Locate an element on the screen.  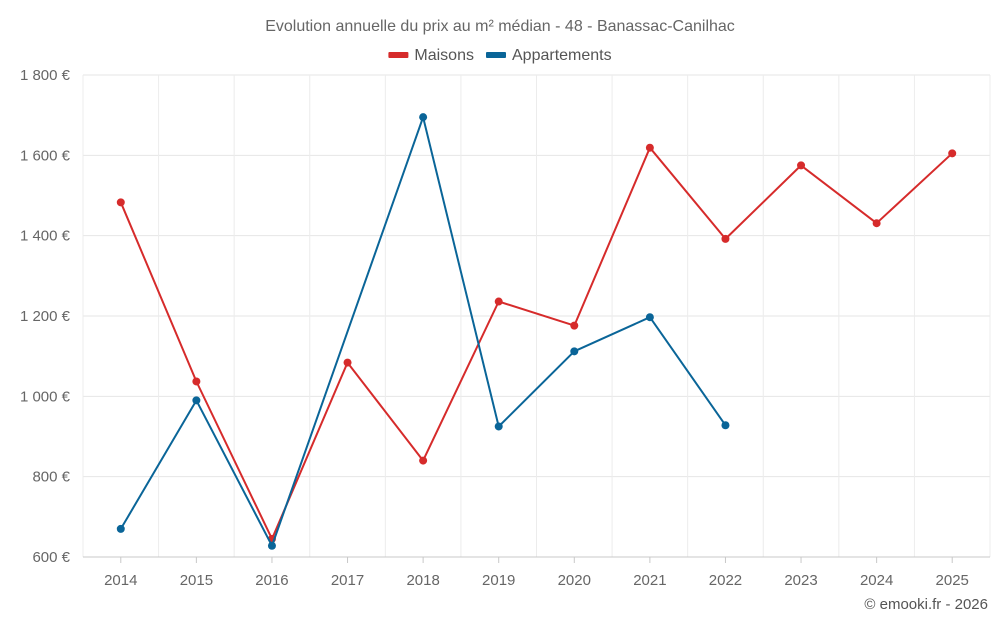
legend-item-appartements: Appartements is located at coordinates (549, 55).